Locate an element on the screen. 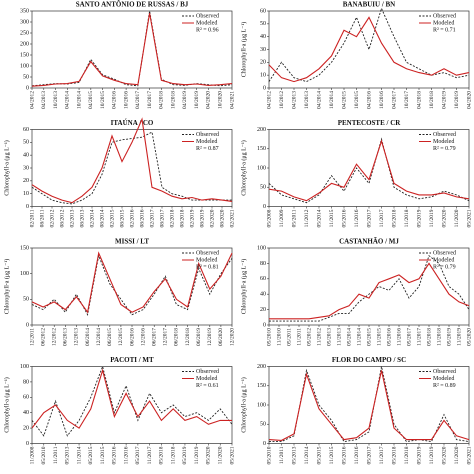  y-tick-label: 10 is located at coordinates (26, 194).